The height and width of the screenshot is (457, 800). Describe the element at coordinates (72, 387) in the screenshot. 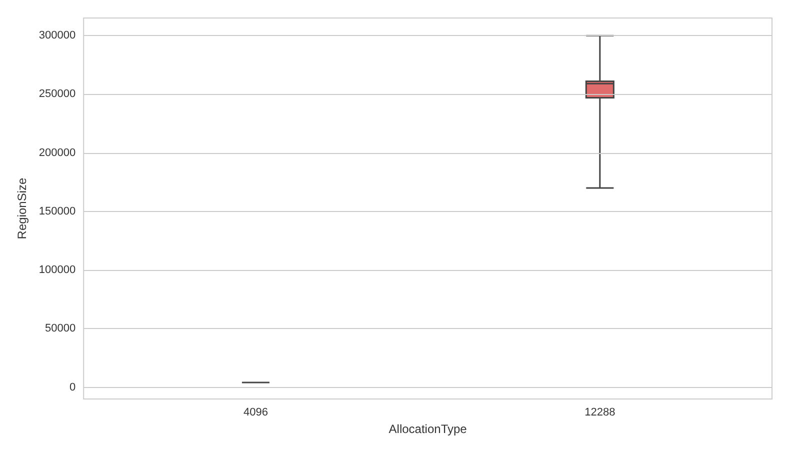

I see `y-tick-label: 0` at that location.